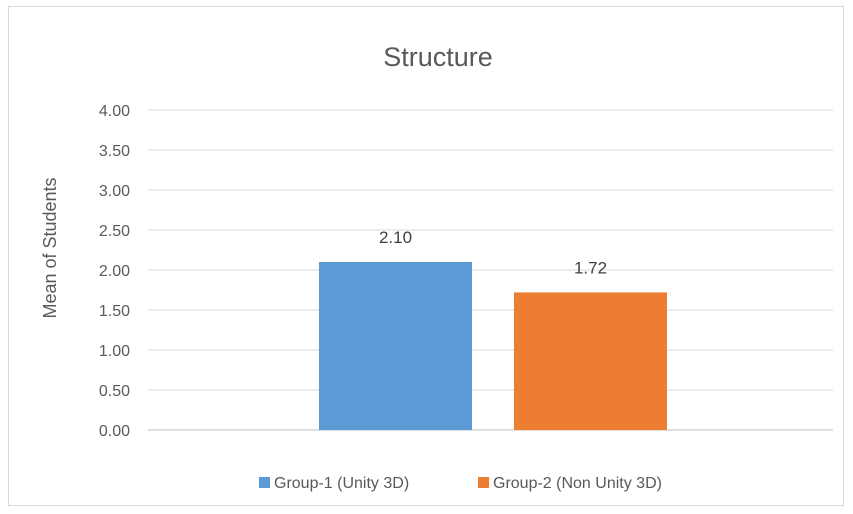  Describe the element at coordinates (114, 431) in the screenshot. I see `y-tick-label: 0.00` at that location.